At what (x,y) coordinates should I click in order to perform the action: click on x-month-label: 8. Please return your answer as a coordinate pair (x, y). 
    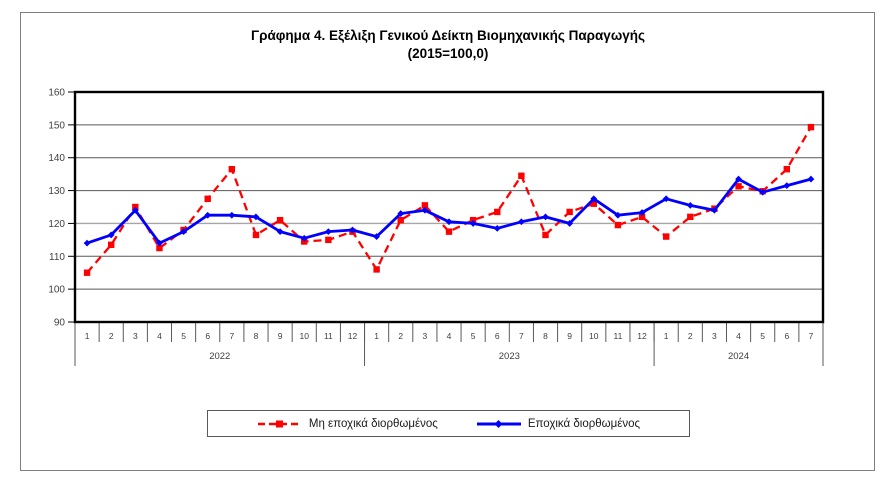
    Looking at the image, I should click on (256, 336).